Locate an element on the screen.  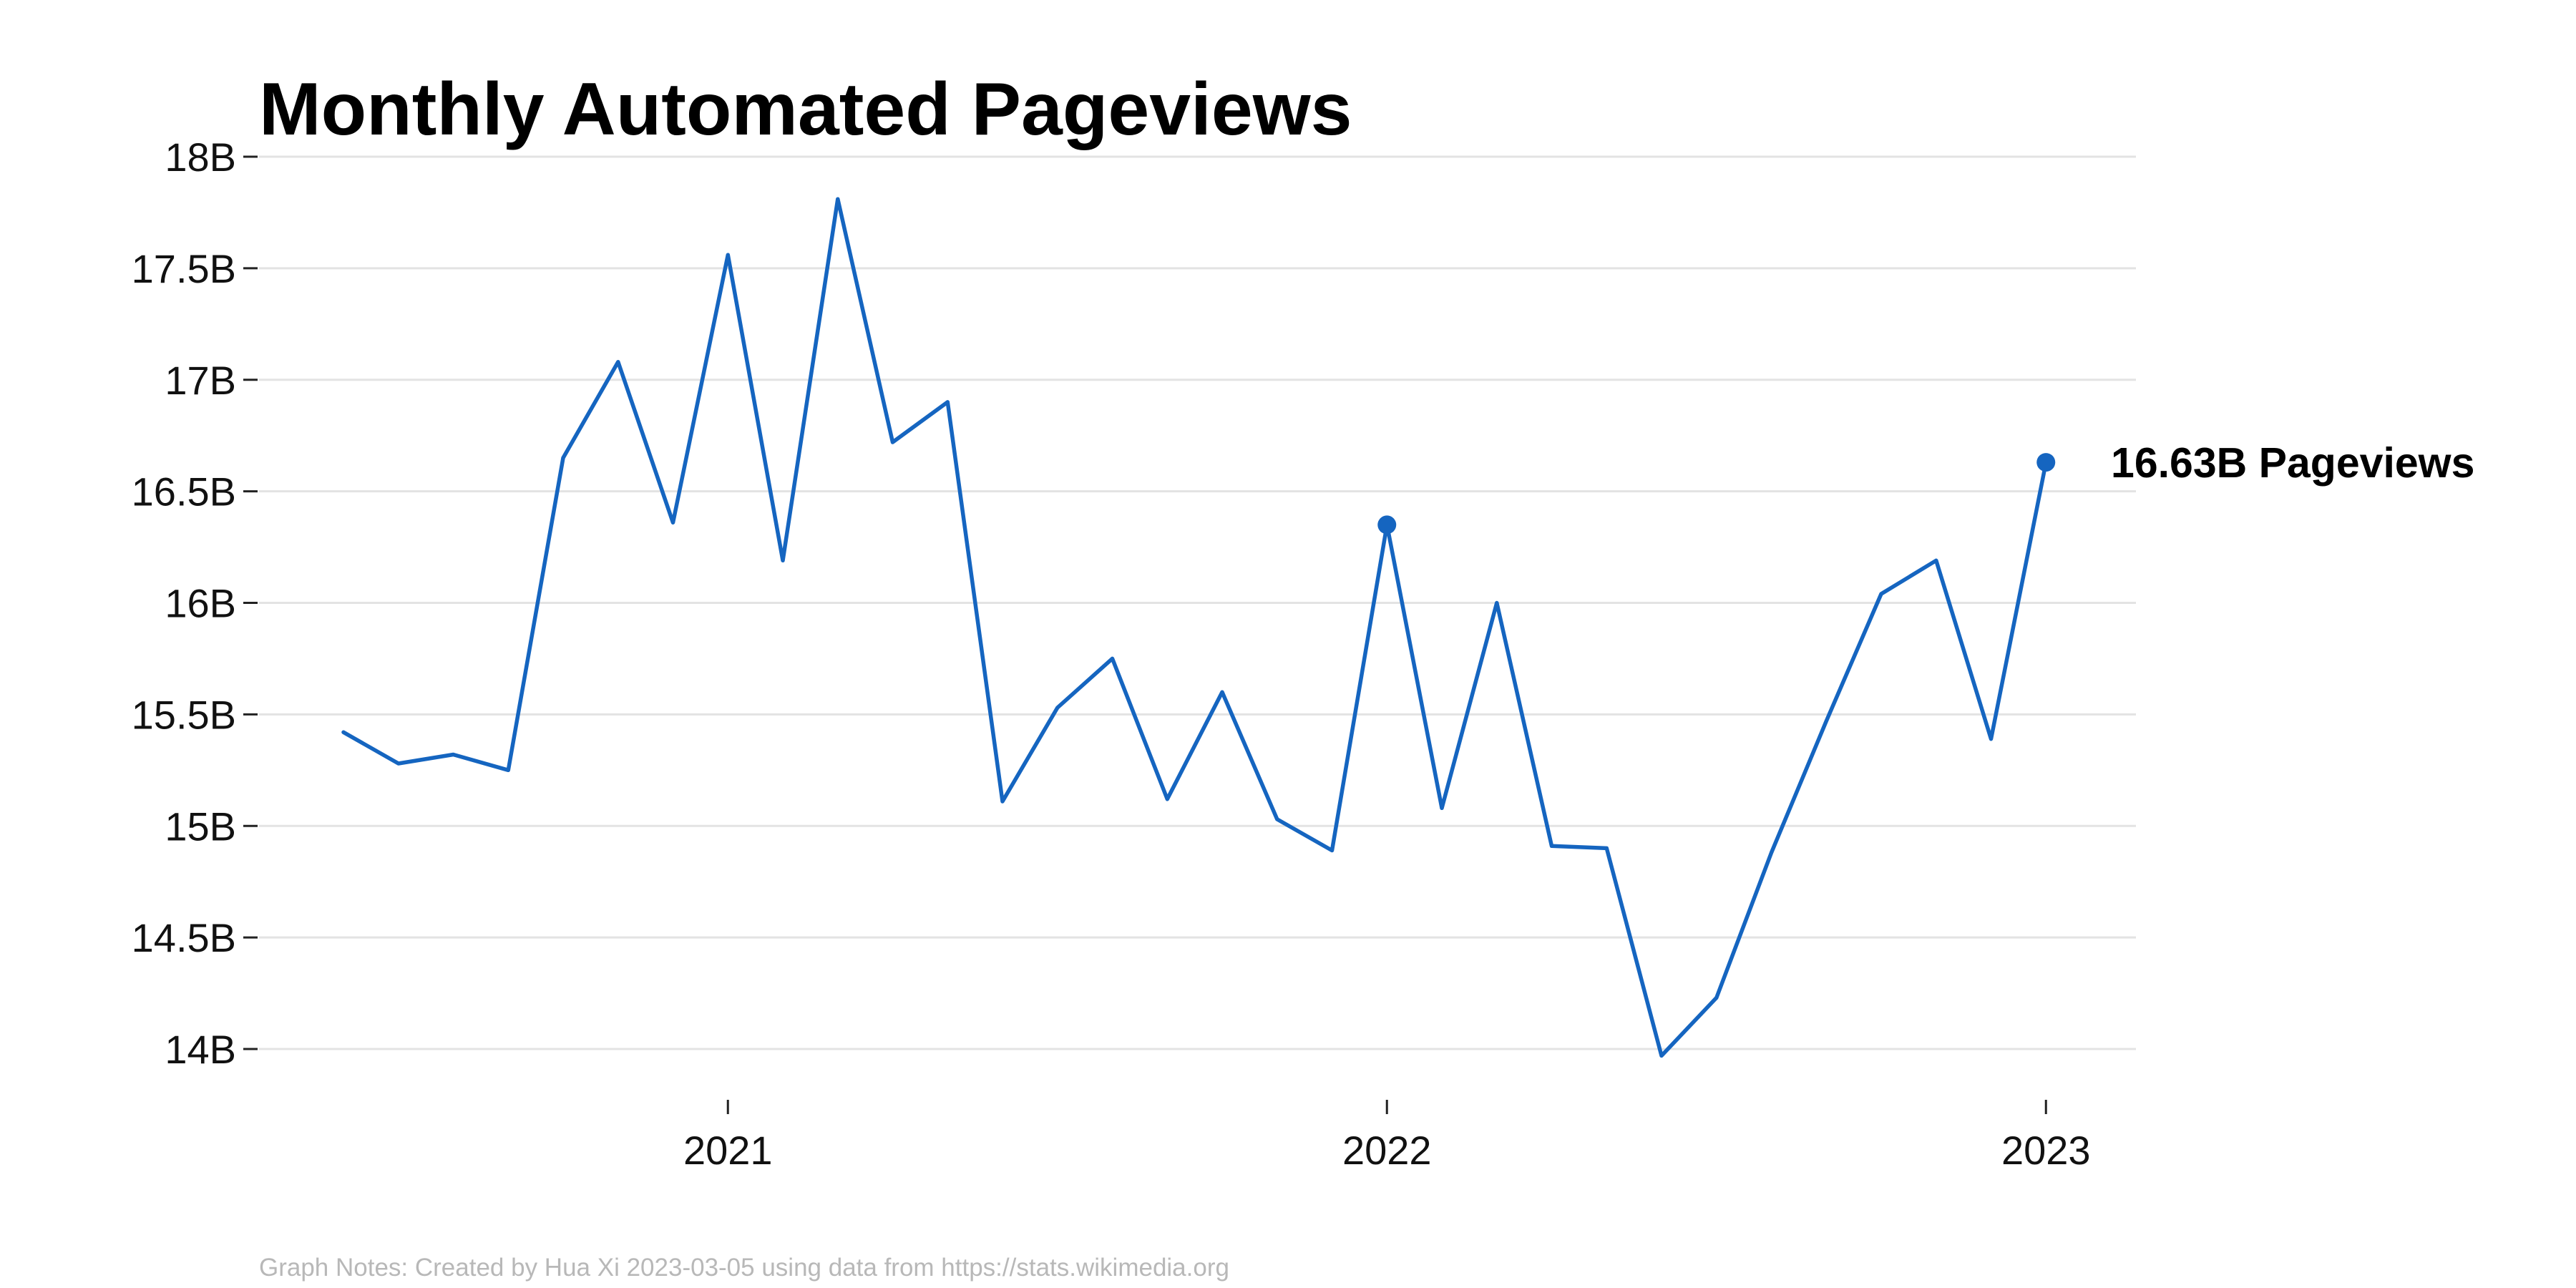
y-tick-label: 17.5B is located at coordinates (184, 268).